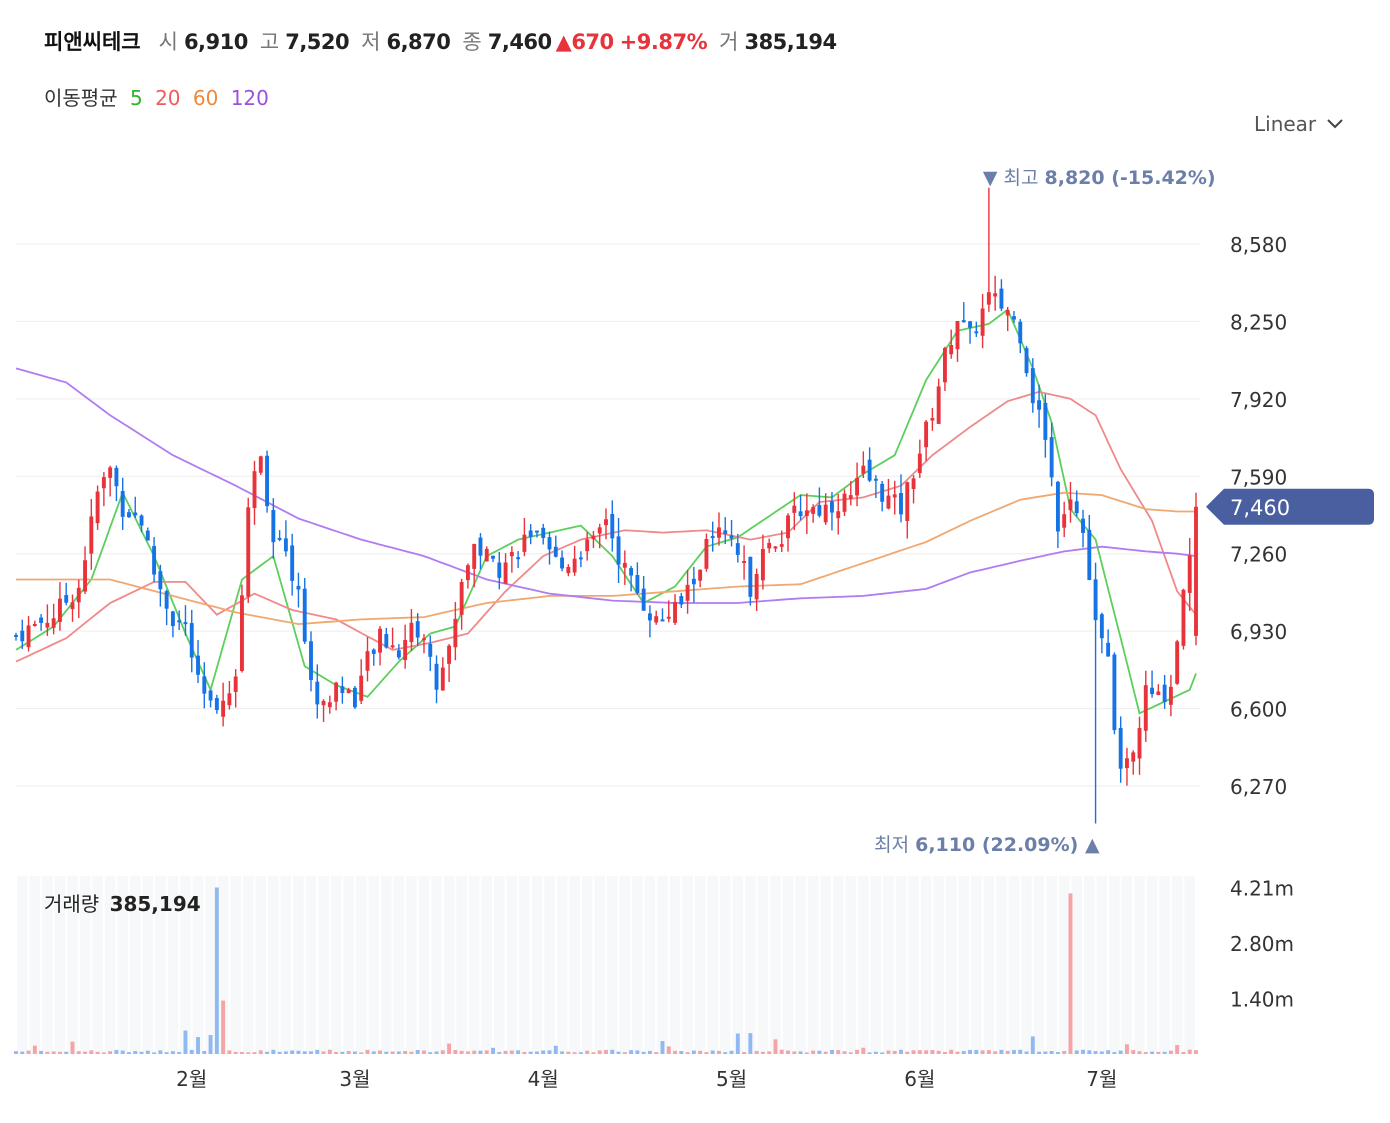 This screenshot has width=1390, height=1123. Describe the element at coordinates (249, 98) in the screenshot. I see `ma-legend-120: 120` at that location.